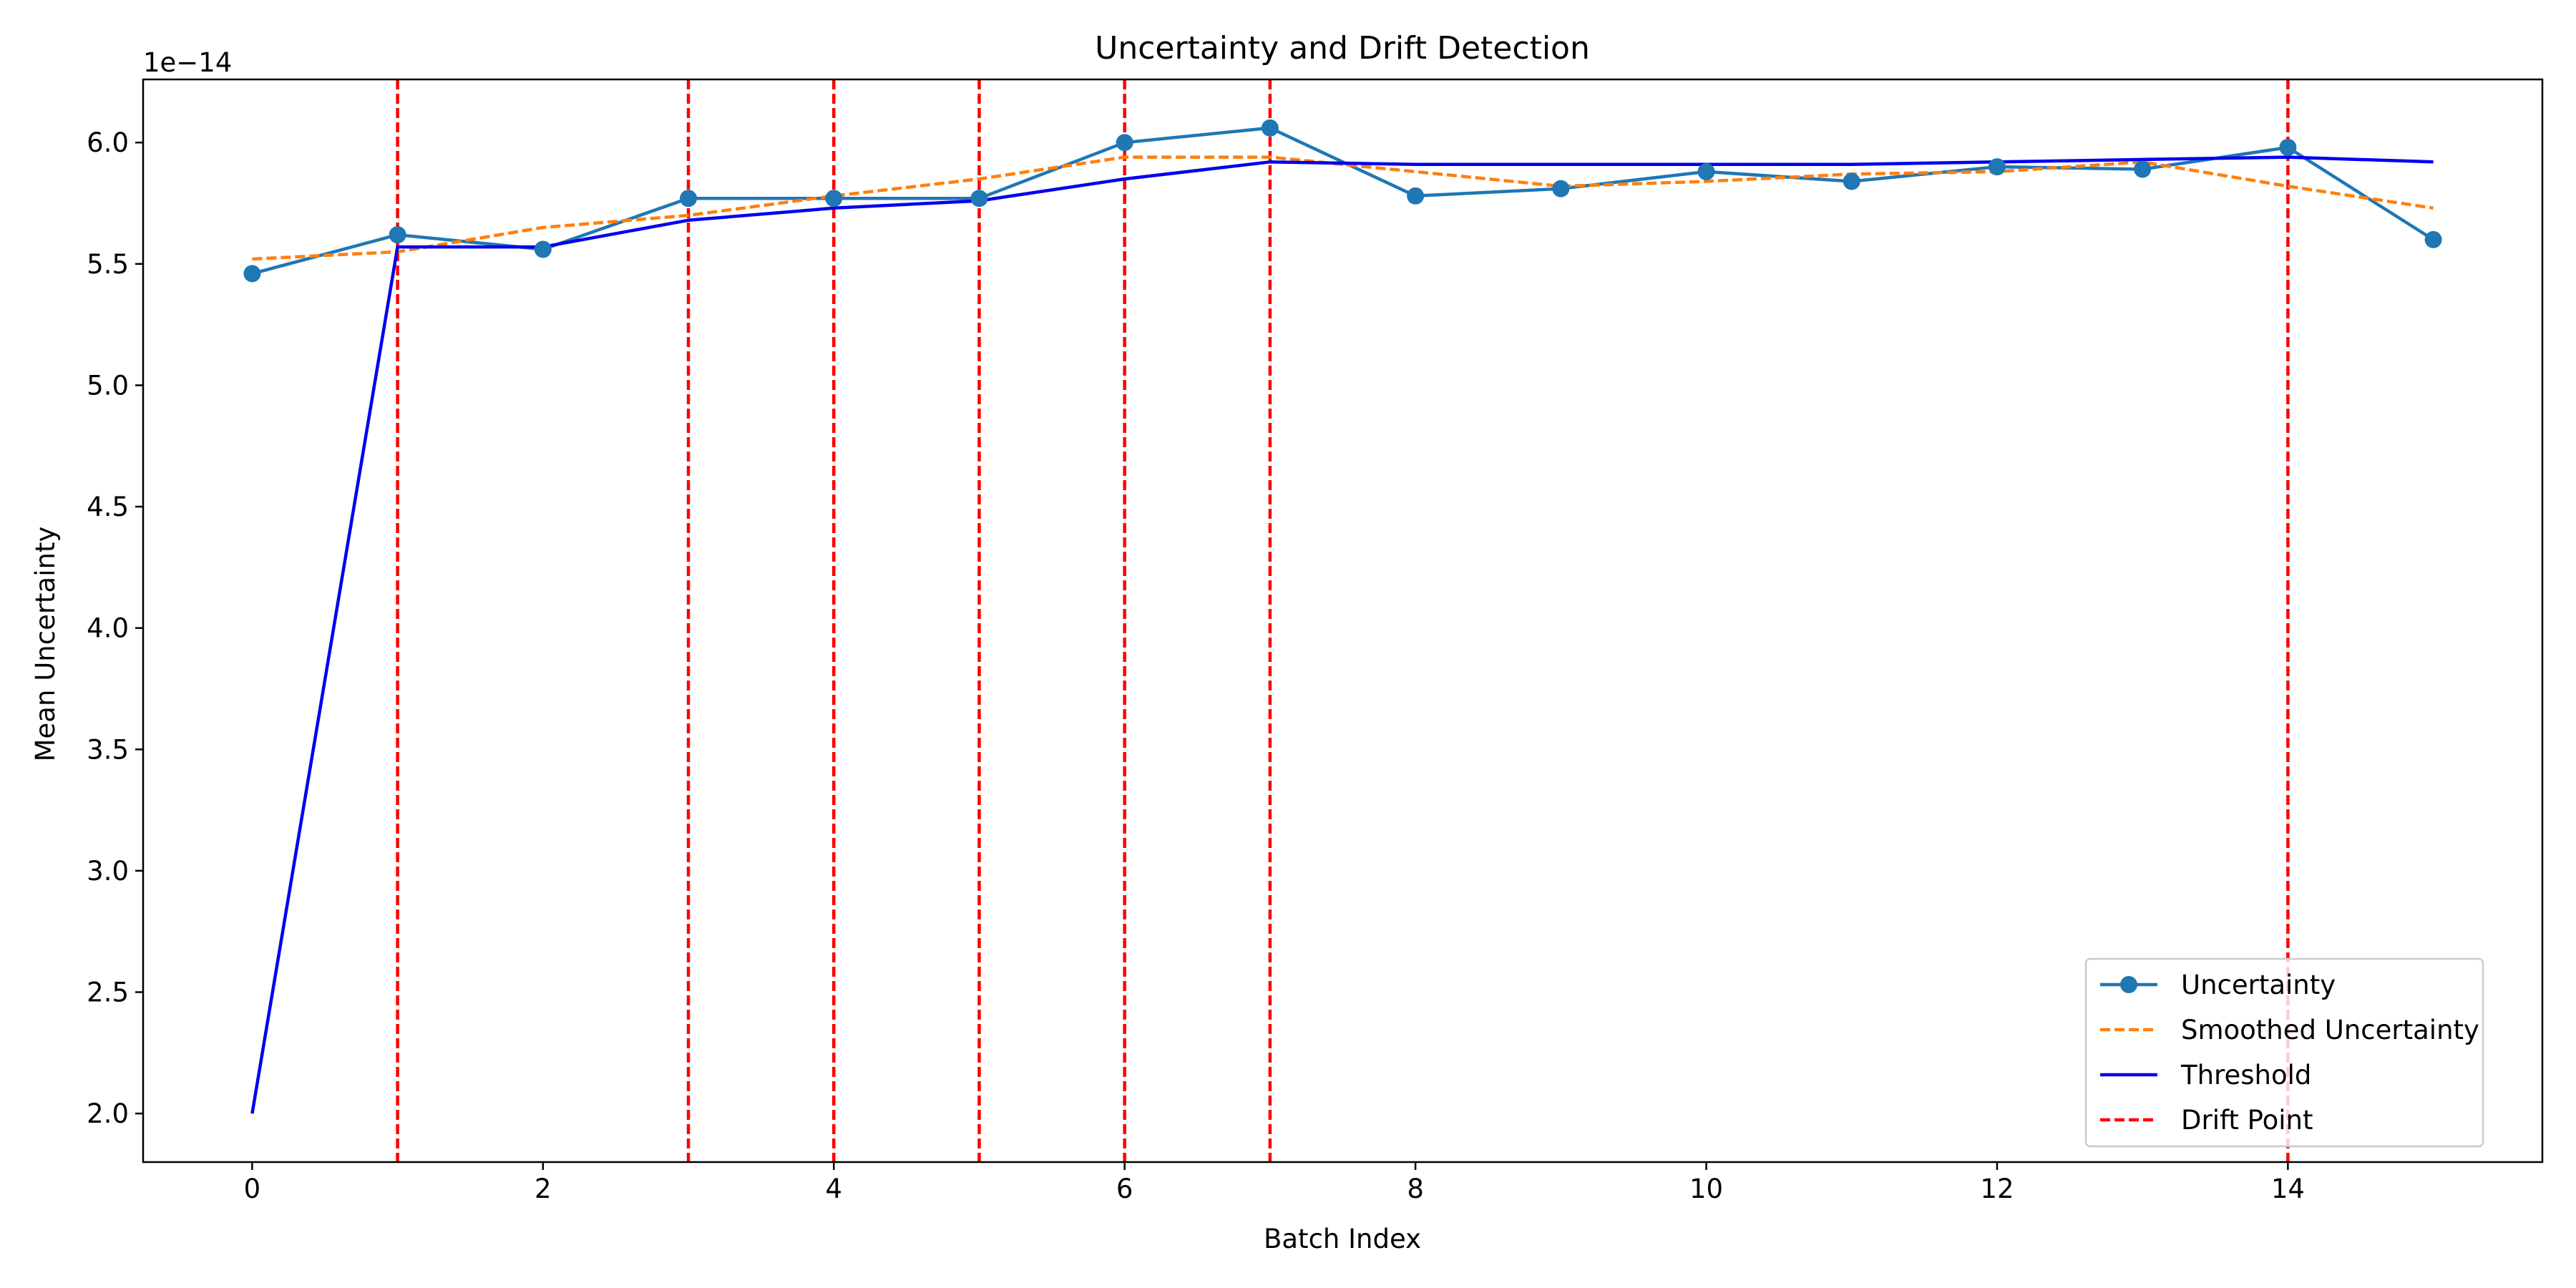 The image size is (2576, 1288). What do you see at coordinates (1415, 1189) in the screenshot?
I see `x-tick-label: 8` at bounding box center [1415, 1189].